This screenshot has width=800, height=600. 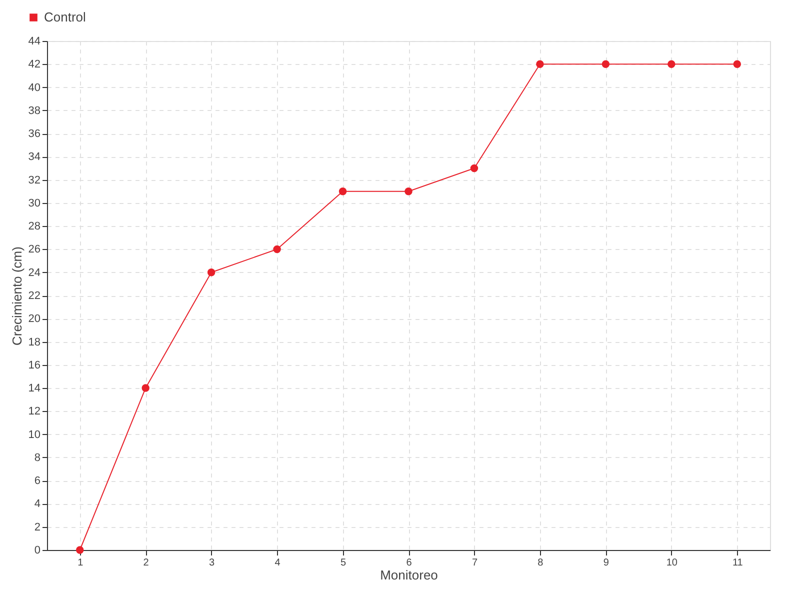 What do you see at coordinates (34, 272) in the screenshot?
I see `y-tick-label: 24` at bounding box center [34, 272].